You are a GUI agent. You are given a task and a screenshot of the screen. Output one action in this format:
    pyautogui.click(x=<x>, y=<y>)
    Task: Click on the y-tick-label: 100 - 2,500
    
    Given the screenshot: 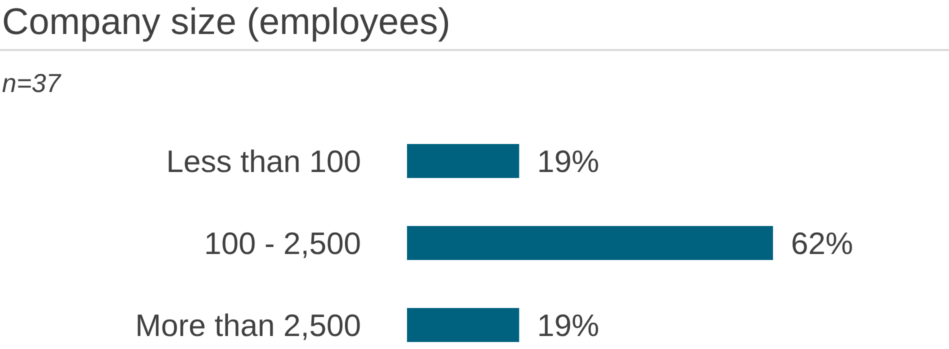 What is the action you would take?
    pyautogui.click(x=282, y=244)
    